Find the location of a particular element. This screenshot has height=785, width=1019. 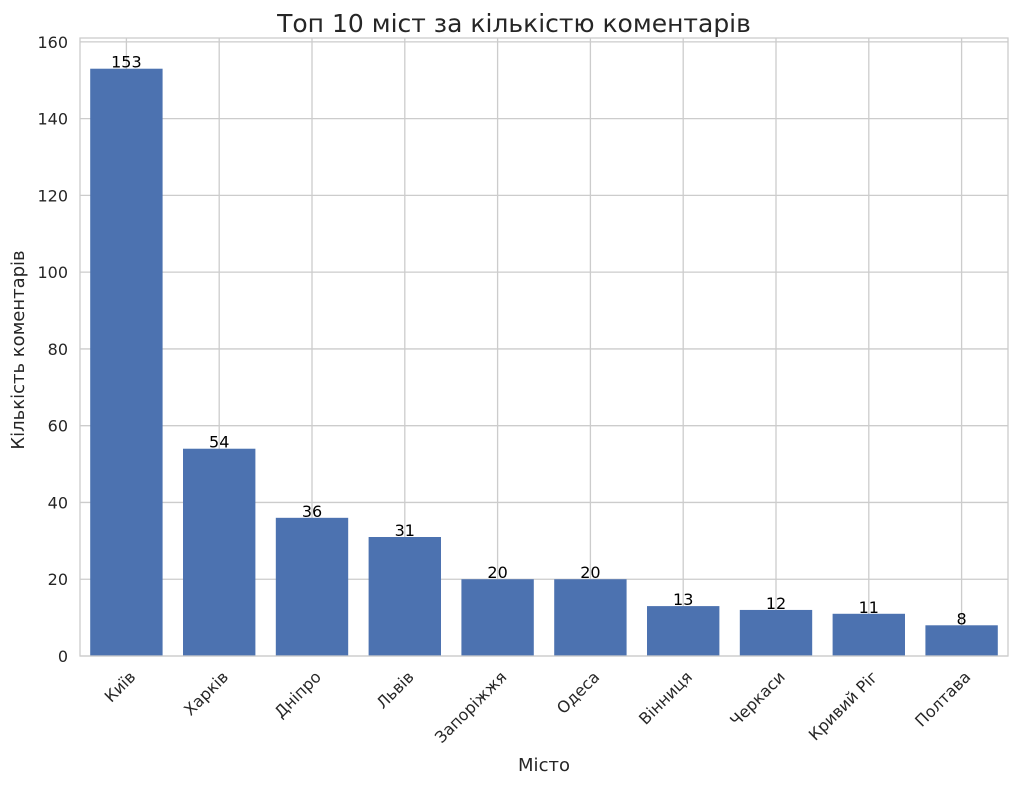

y-tick-label: 80 is located at coordinates (58, 349).